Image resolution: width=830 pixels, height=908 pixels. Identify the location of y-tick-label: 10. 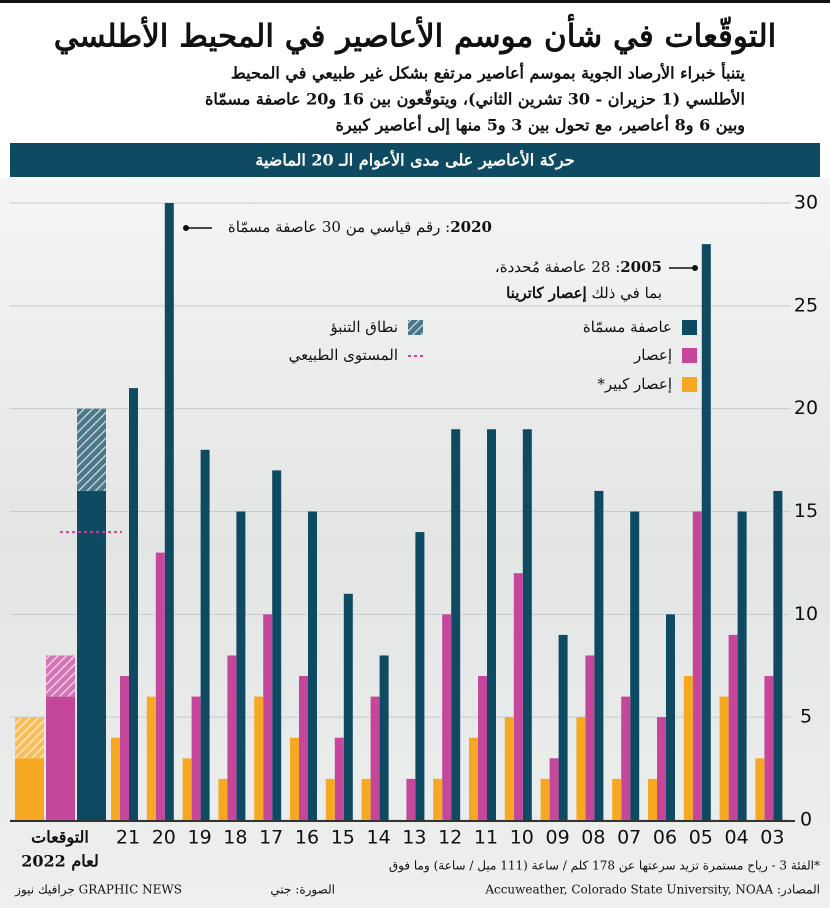
(806, 614).